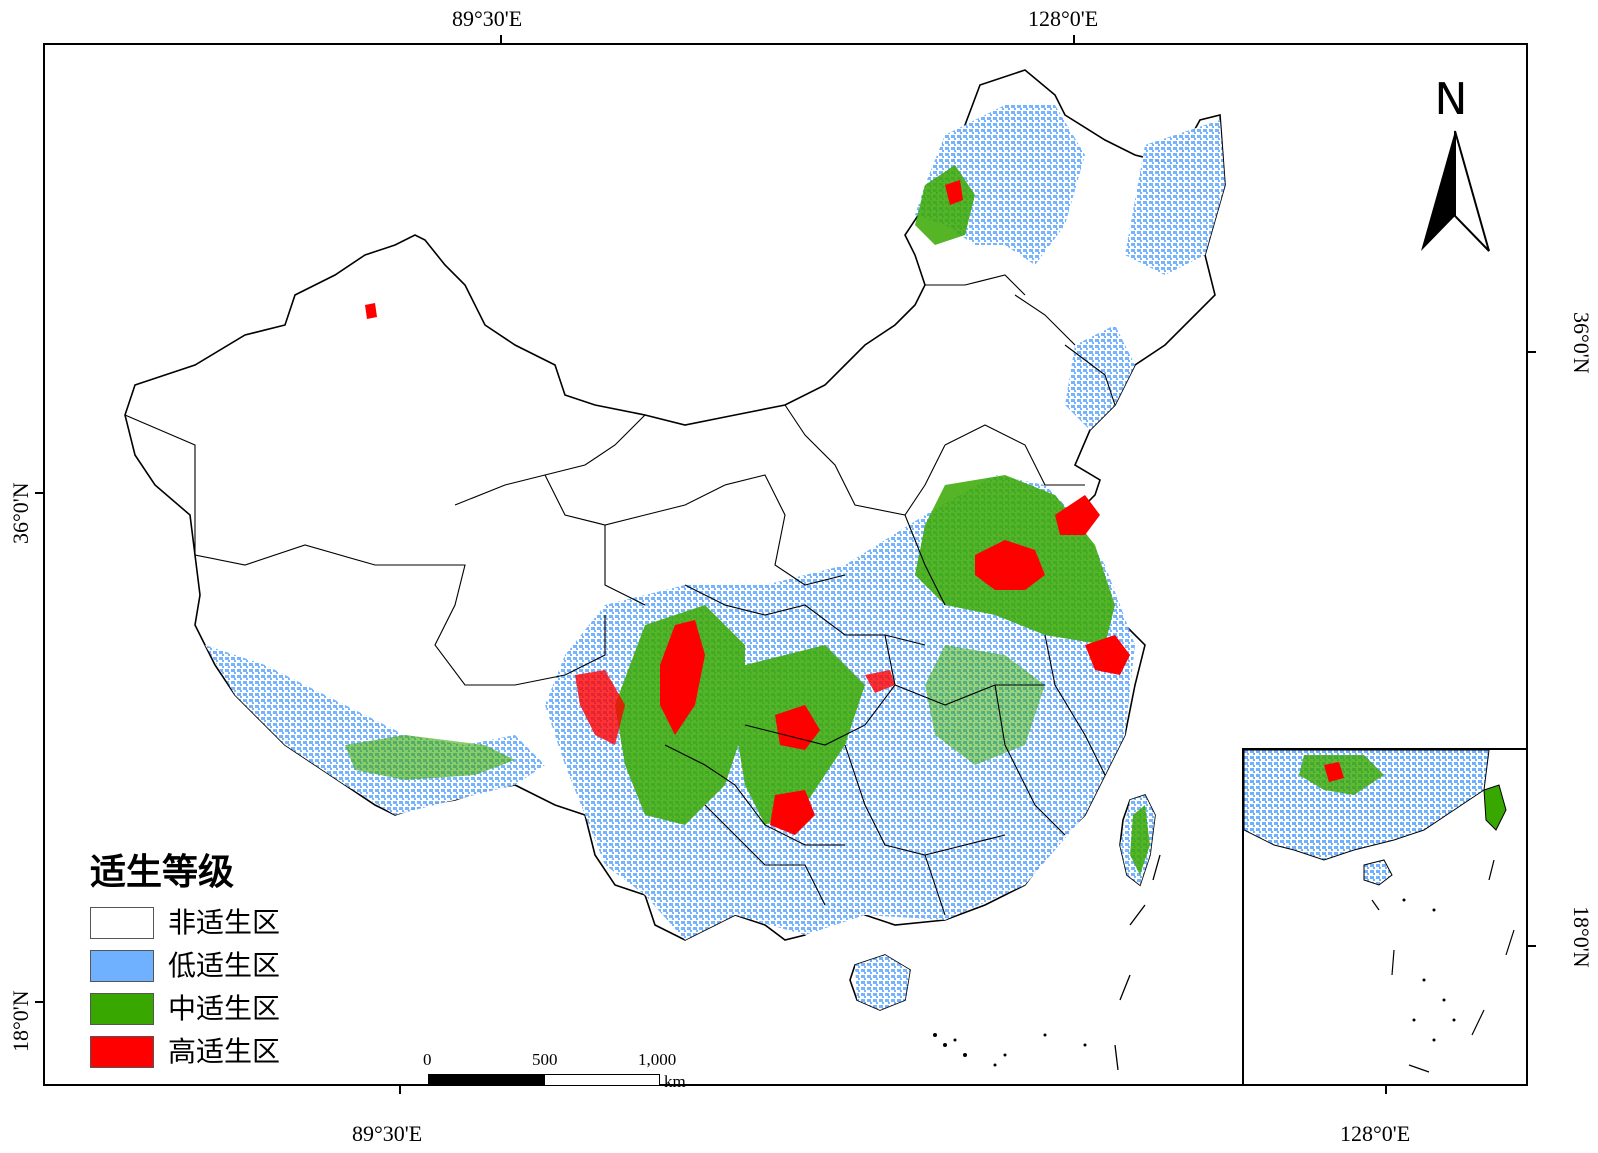  I want to click on legend-label: 低适生区, so click(224, 965).